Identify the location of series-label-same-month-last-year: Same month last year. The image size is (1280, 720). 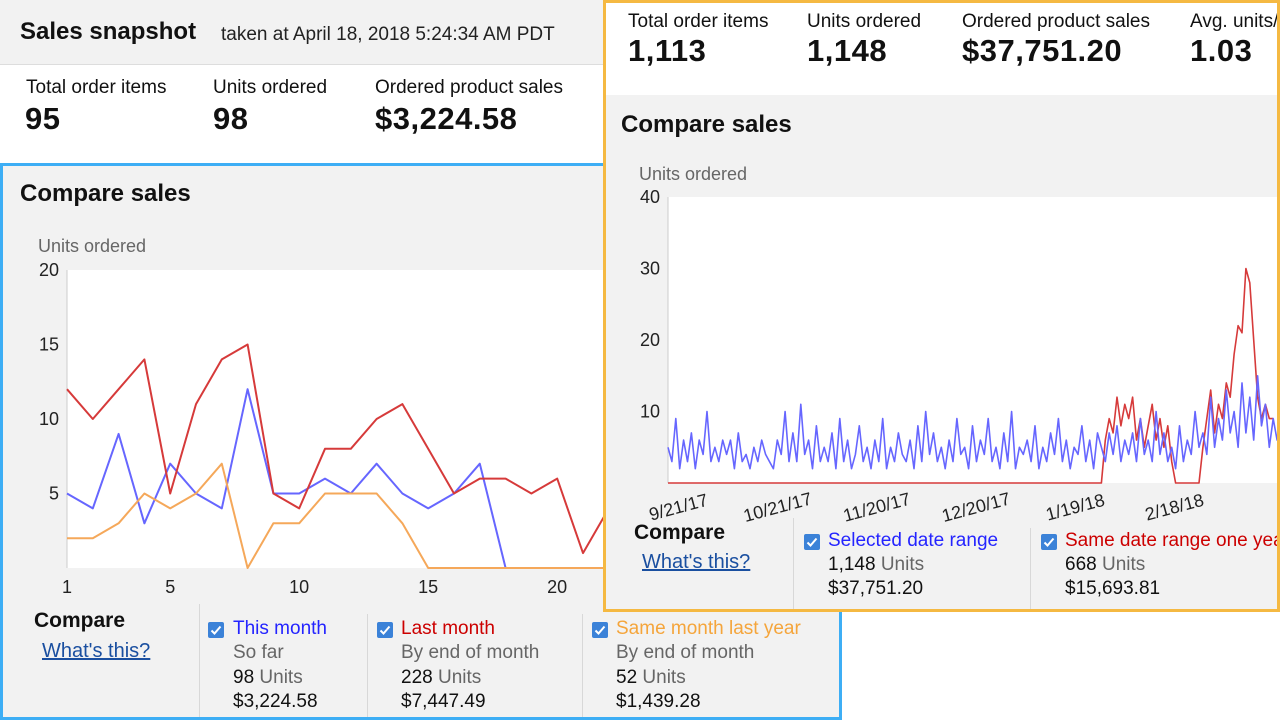
(708, 628).